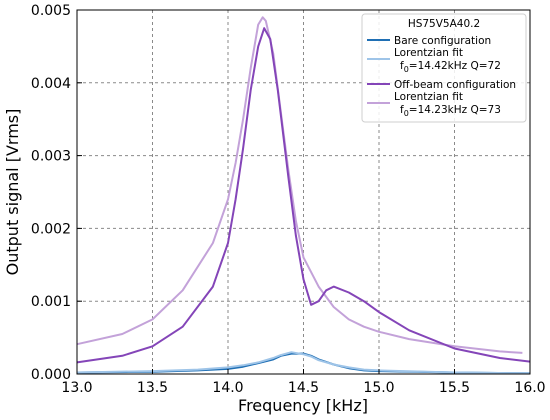 This screenshot has width=550, height=420. Describe the element at coordinates (442, 41) in the screenshot. I see `legend-label: Bare configuration` at that location.